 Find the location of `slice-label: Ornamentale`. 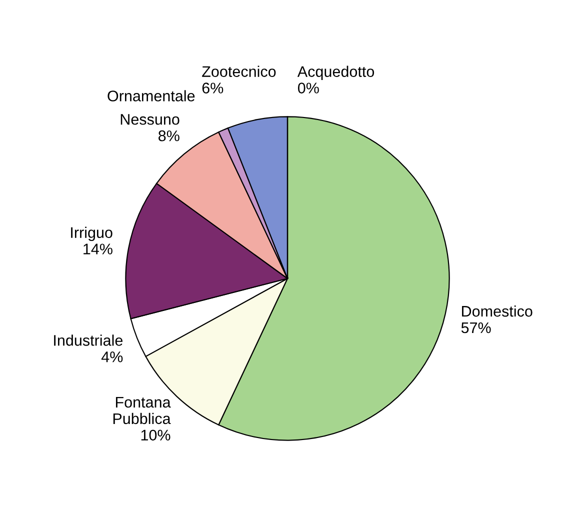

slice-label: Ornamentale is located at coordinates (151, 96).